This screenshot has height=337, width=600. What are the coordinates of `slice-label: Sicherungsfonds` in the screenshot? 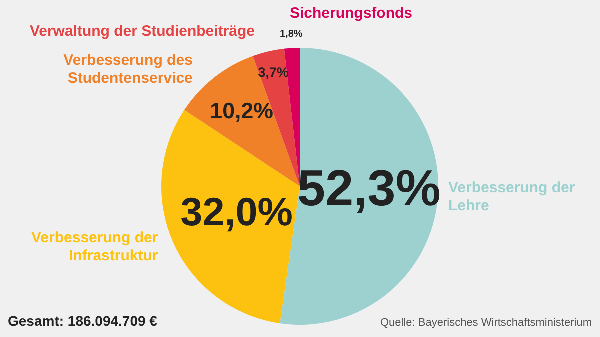 It's located at (351, 13).